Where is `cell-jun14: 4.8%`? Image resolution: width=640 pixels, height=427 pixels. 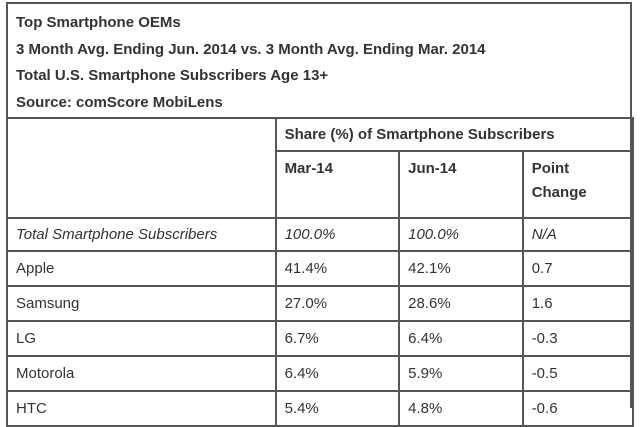 cell-jun14: 4.8% is located at coordinates (461, 408).